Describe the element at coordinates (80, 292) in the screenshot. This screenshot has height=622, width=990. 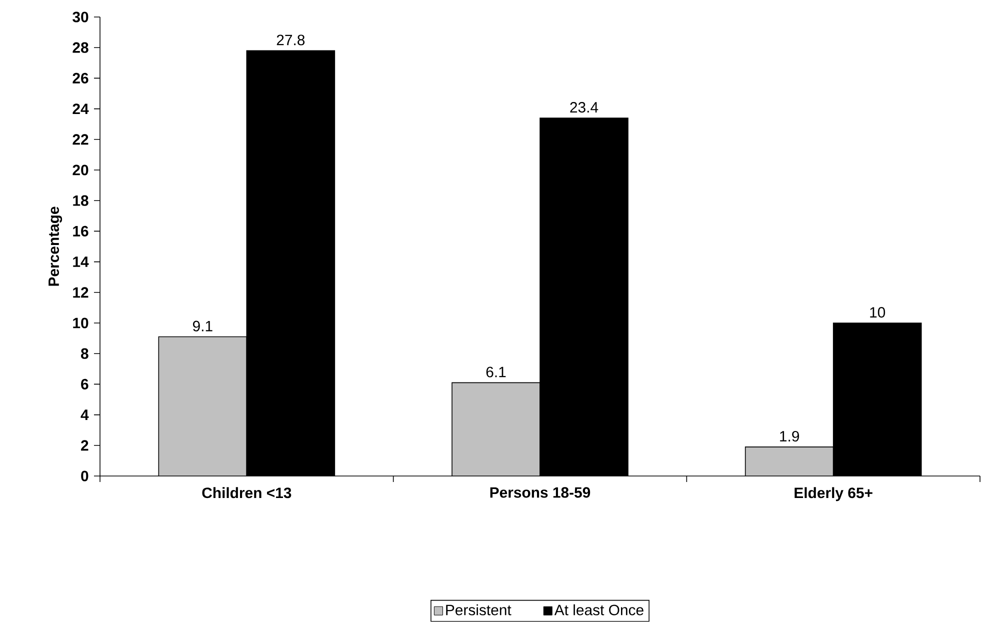
I see `y-tick-label: 12` at that location.